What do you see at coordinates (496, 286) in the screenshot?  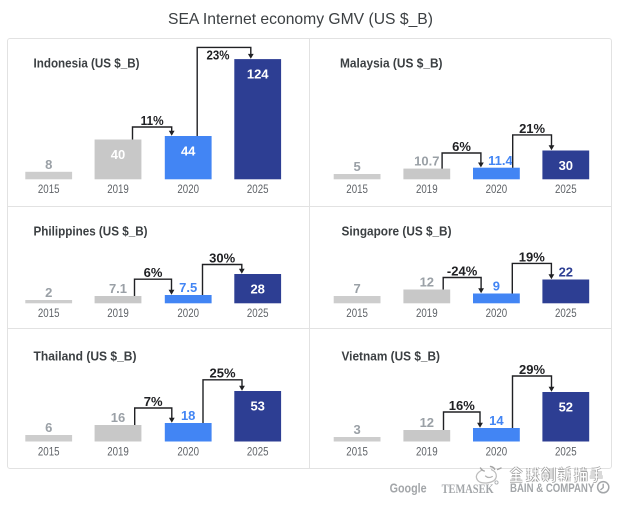 I see `svg-text: 9` at bounding box center [496, 286].